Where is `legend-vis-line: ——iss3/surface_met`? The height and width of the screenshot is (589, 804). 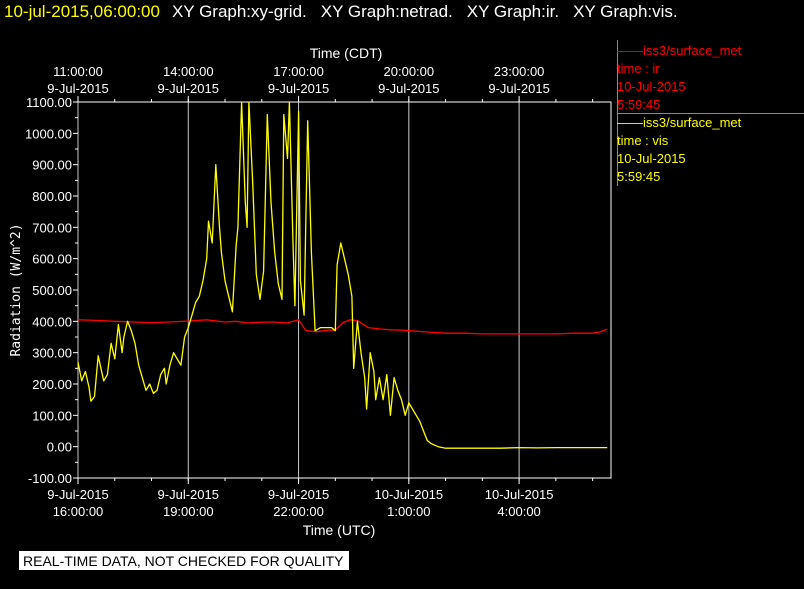
legend-vis-line: ——iss3/surface_met is located at coordinates (679, 122).